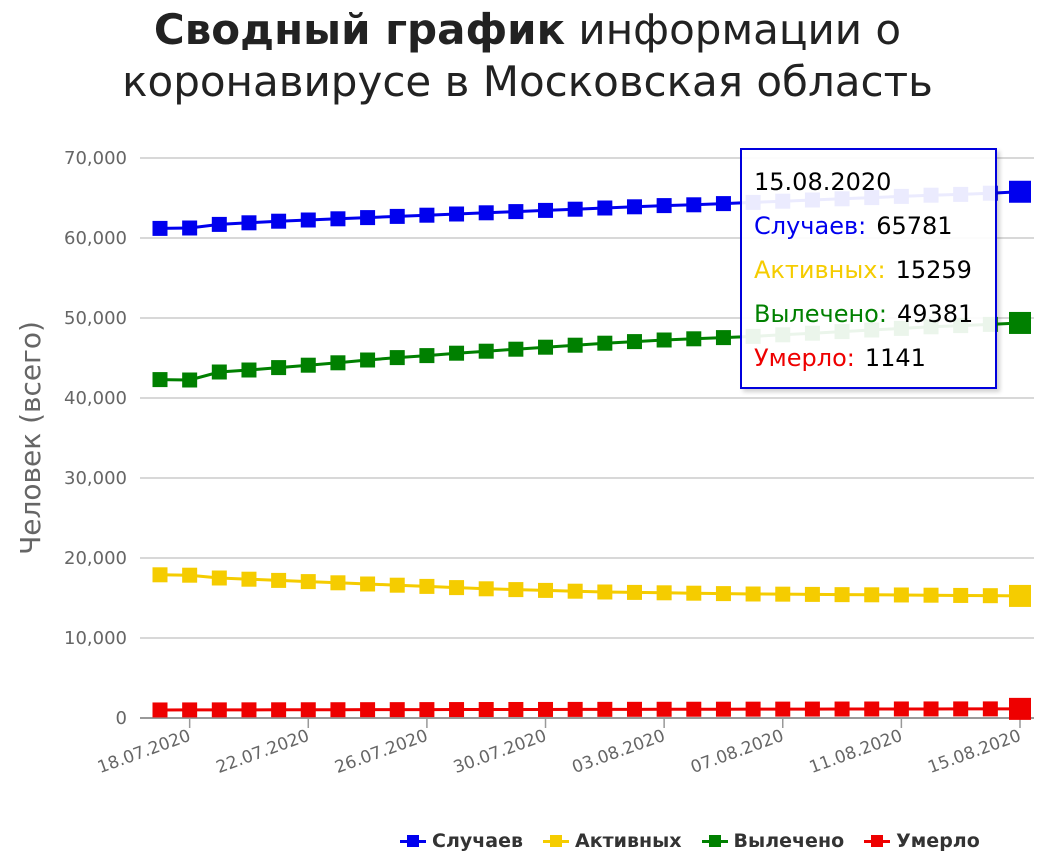  What do you see at coordinates (895, 358) in the screenshot?
I see `tooltip-value: 1141` at bounding box center [895, 358].